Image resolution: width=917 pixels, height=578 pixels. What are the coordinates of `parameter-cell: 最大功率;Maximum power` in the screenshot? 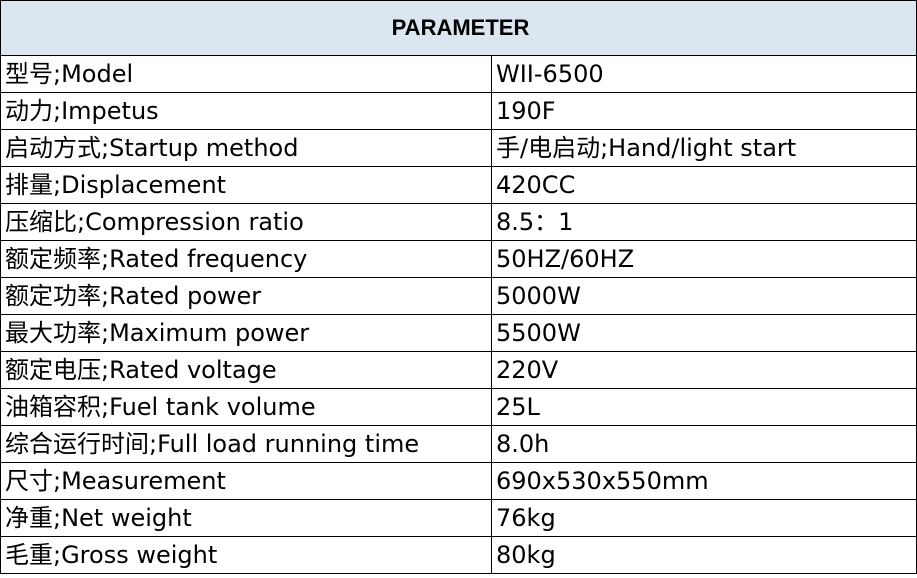 It's located at (246, 333).